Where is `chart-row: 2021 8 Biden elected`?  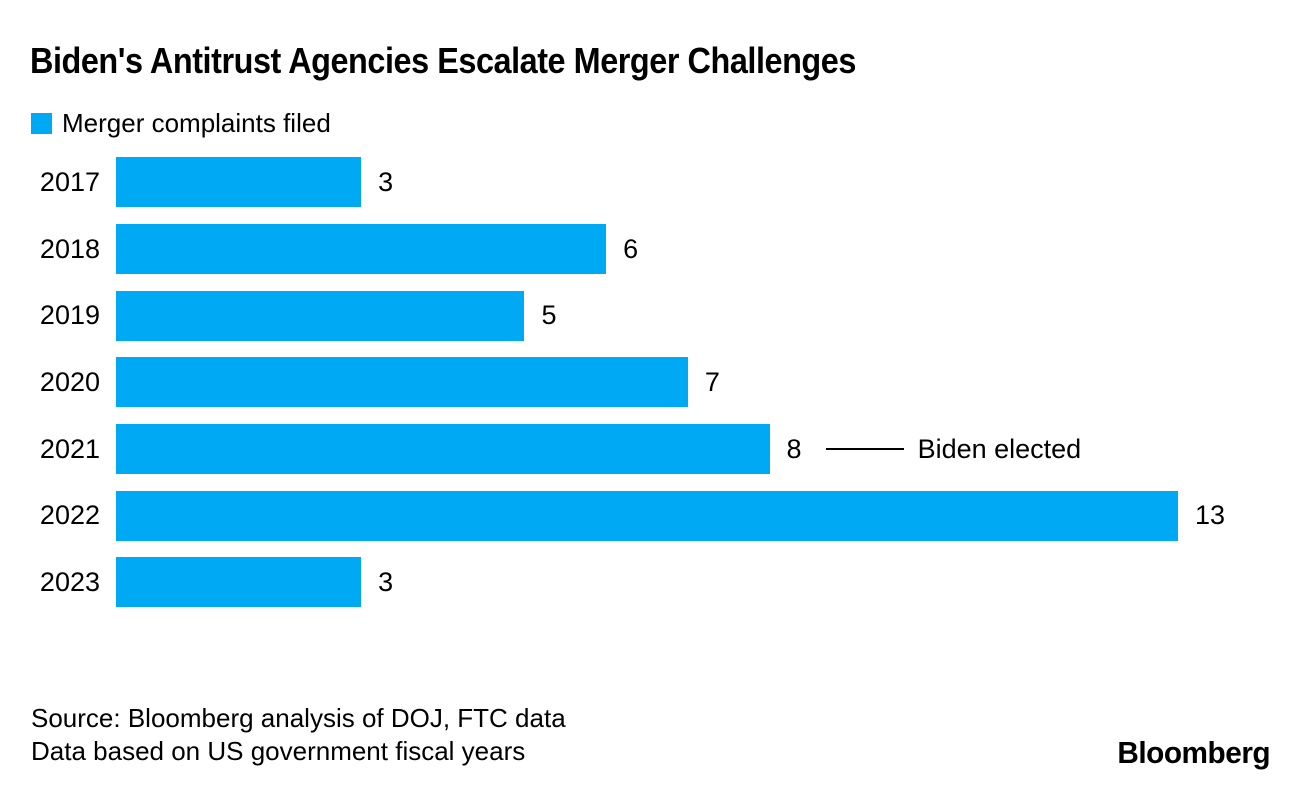
chart-row: 2021 8 Biden elected is located at coordinates (648, 449).